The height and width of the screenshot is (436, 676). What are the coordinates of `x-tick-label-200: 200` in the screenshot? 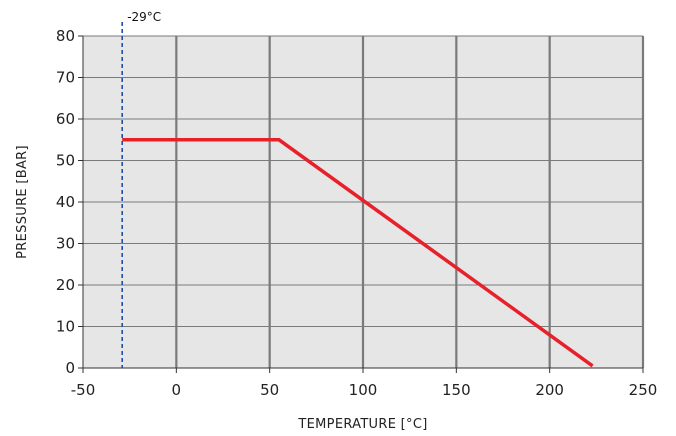 It's located at (549, 390).